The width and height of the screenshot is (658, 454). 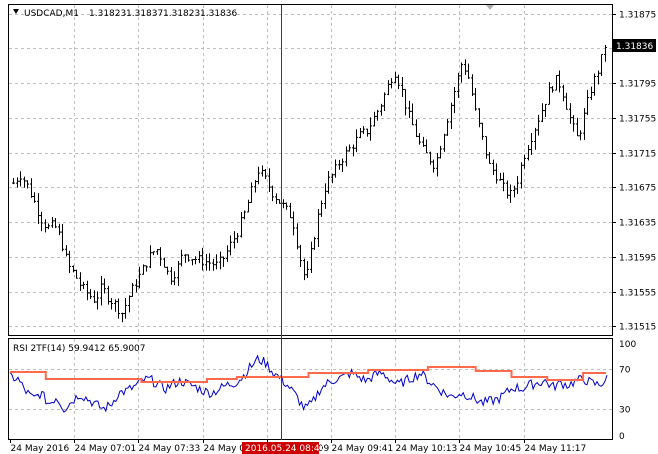 I want to click on price-tick-label: 1.31635, so click(x=637, y=224).